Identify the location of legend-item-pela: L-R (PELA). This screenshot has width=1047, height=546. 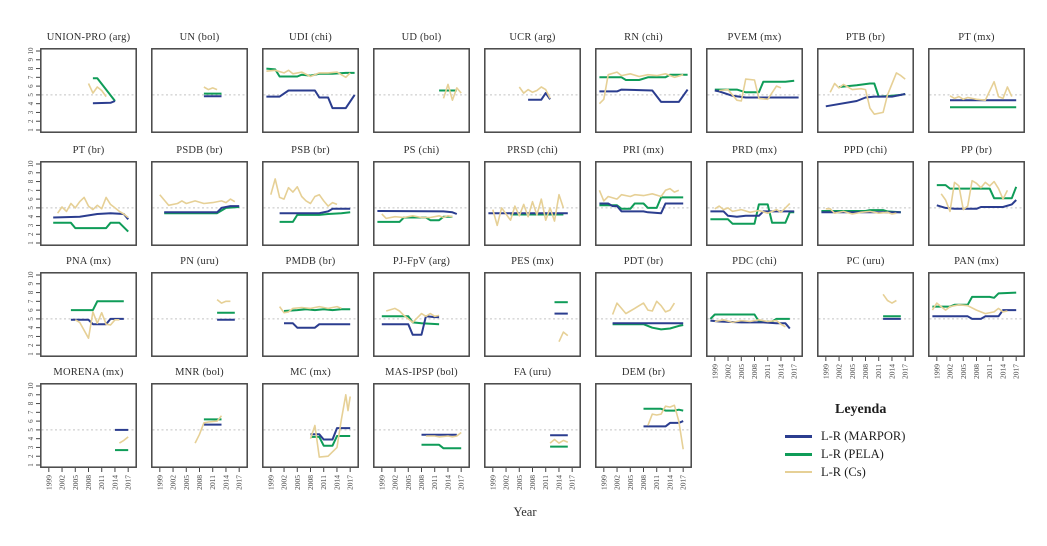
(895, 454).